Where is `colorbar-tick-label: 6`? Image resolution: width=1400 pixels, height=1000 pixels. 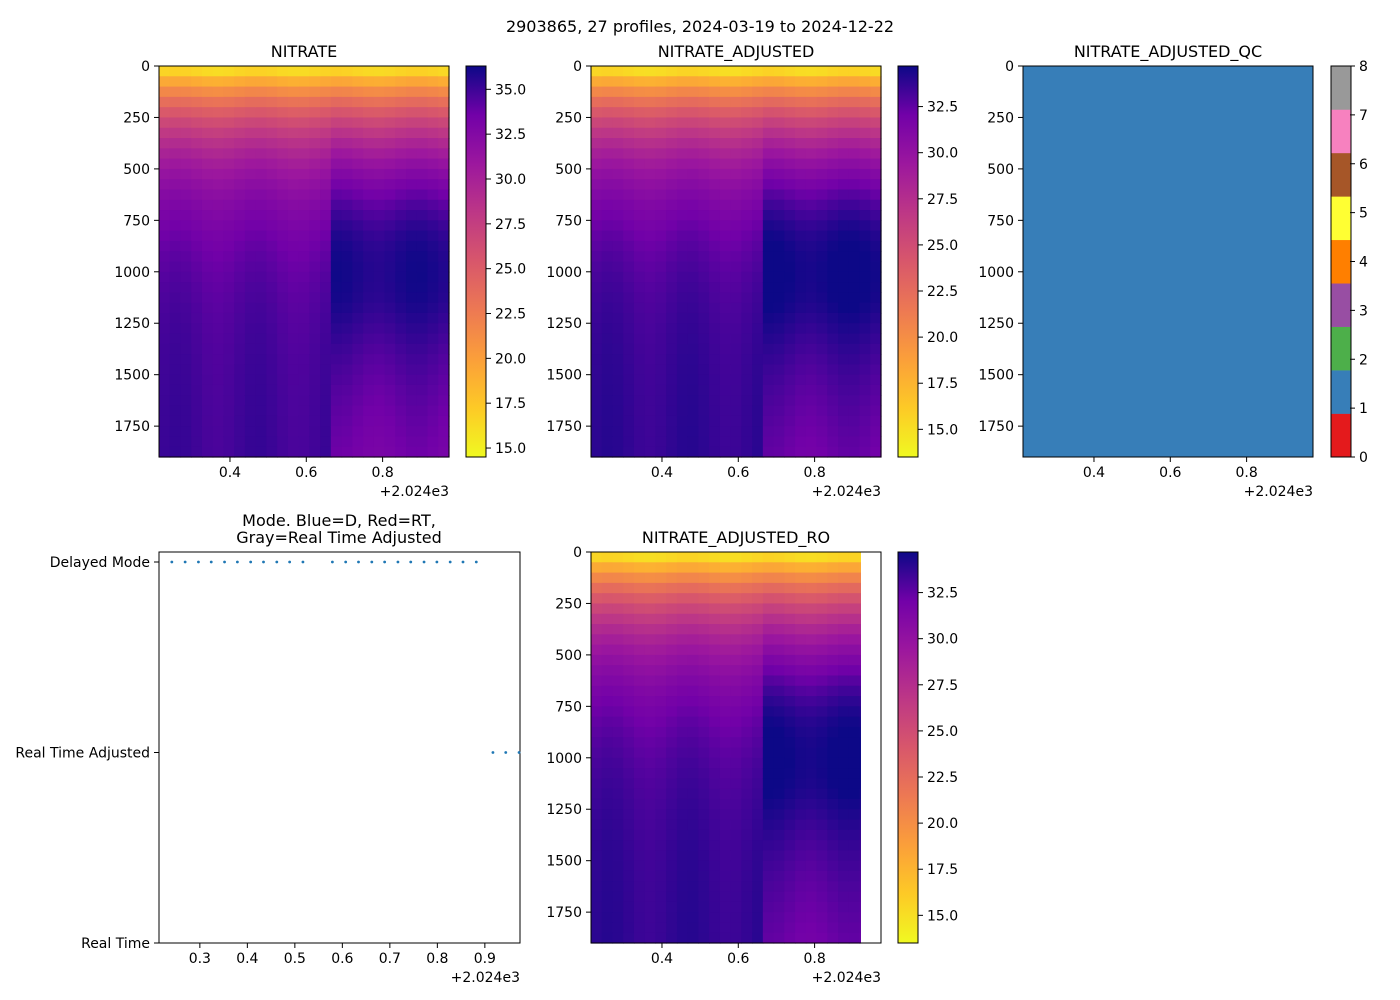
colorbar-tick-label: 6 is located at coordinates (1363, 165).